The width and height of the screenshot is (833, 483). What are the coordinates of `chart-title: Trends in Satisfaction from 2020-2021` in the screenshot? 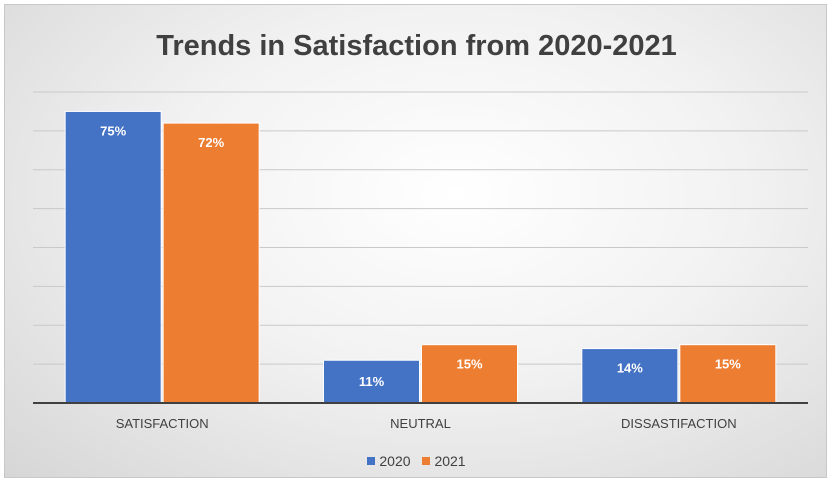 It's located at (416, 46).